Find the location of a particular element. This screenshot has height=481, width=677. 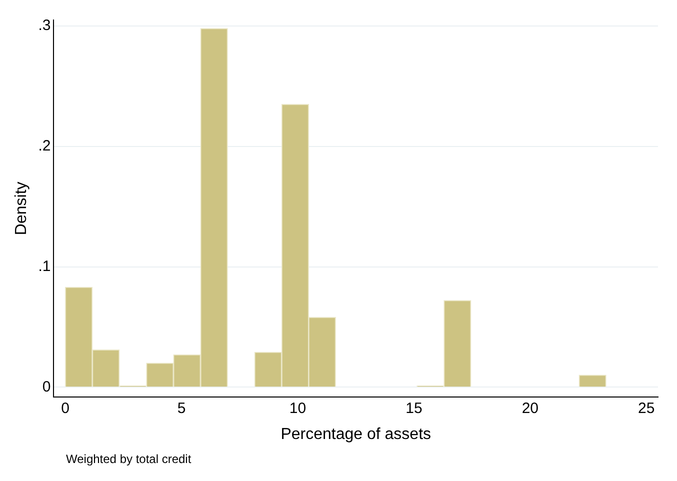

x-tick-label: 20 is located at coordinates (530, 408).